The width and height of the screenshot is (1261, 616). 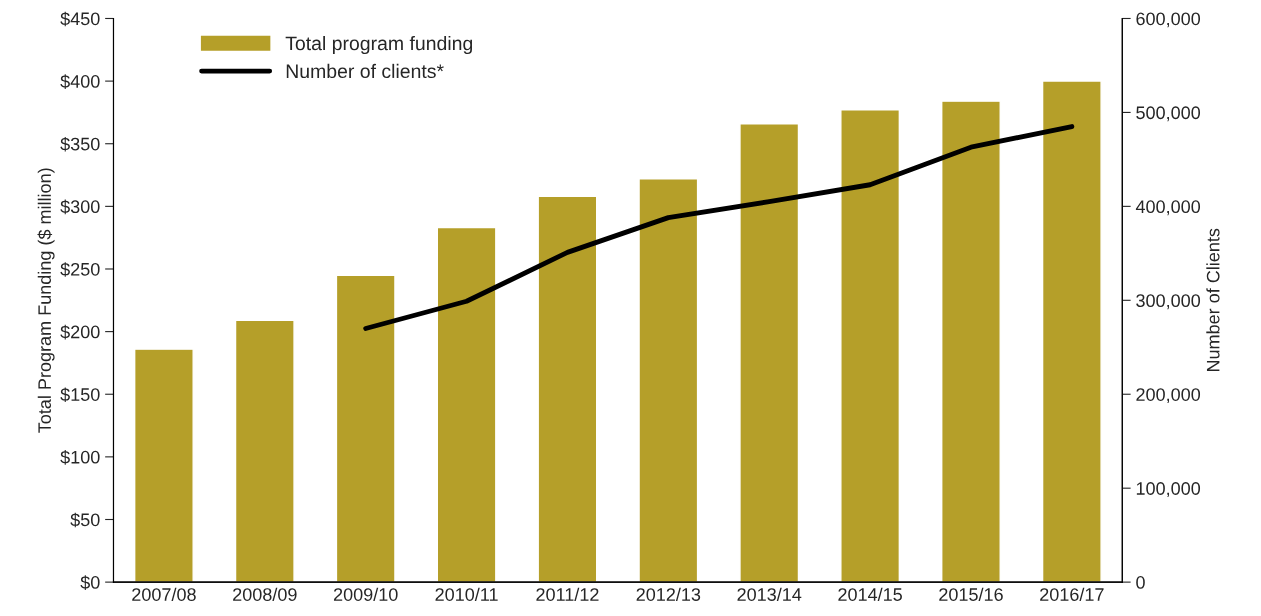 What do you see at coordinates (379, 45) in the screenshot?
I see `legend-label: Total program funding` at bounding box center [379, 45].